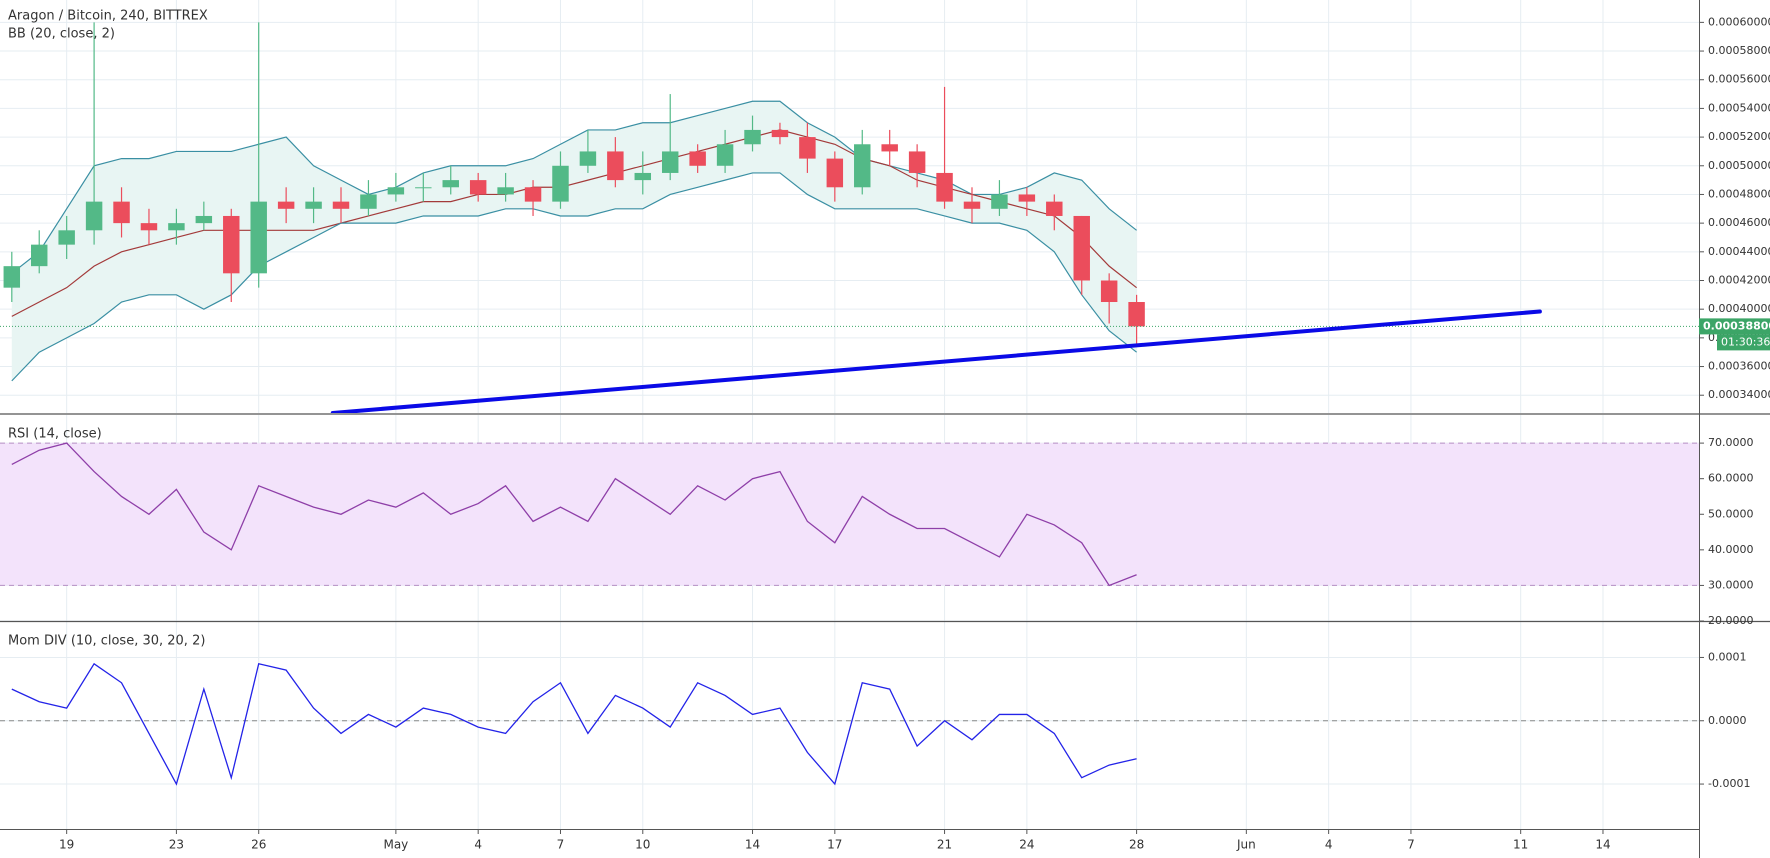 Image resolution: width=1770 pixels, height=858 pixels. I want to click on y-tick-label: 0.00036000, so click(1739, 366).